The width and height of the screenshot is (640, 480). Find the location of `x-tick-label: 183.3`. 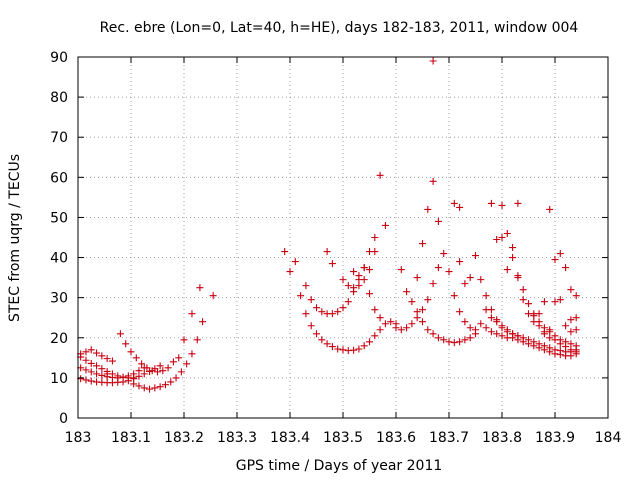

x-tick-label: 183.3 is located at coordinates (237, 438).